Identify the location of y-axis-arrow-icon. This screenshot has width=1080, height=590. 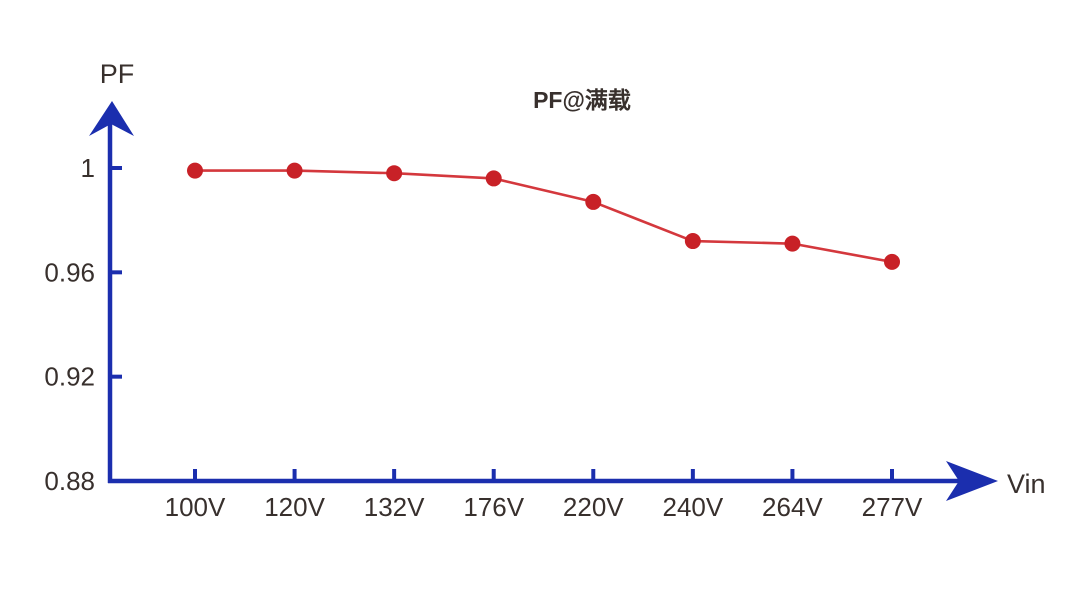
(111, 118).